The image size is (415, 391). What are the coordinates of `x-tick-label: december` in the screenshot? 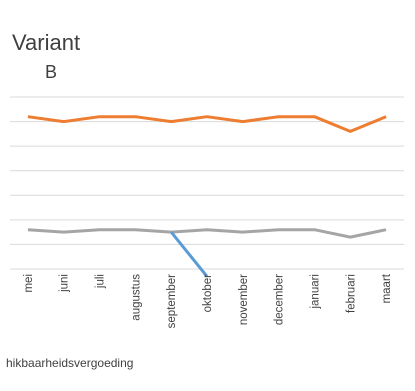 It's located at (280, 299).